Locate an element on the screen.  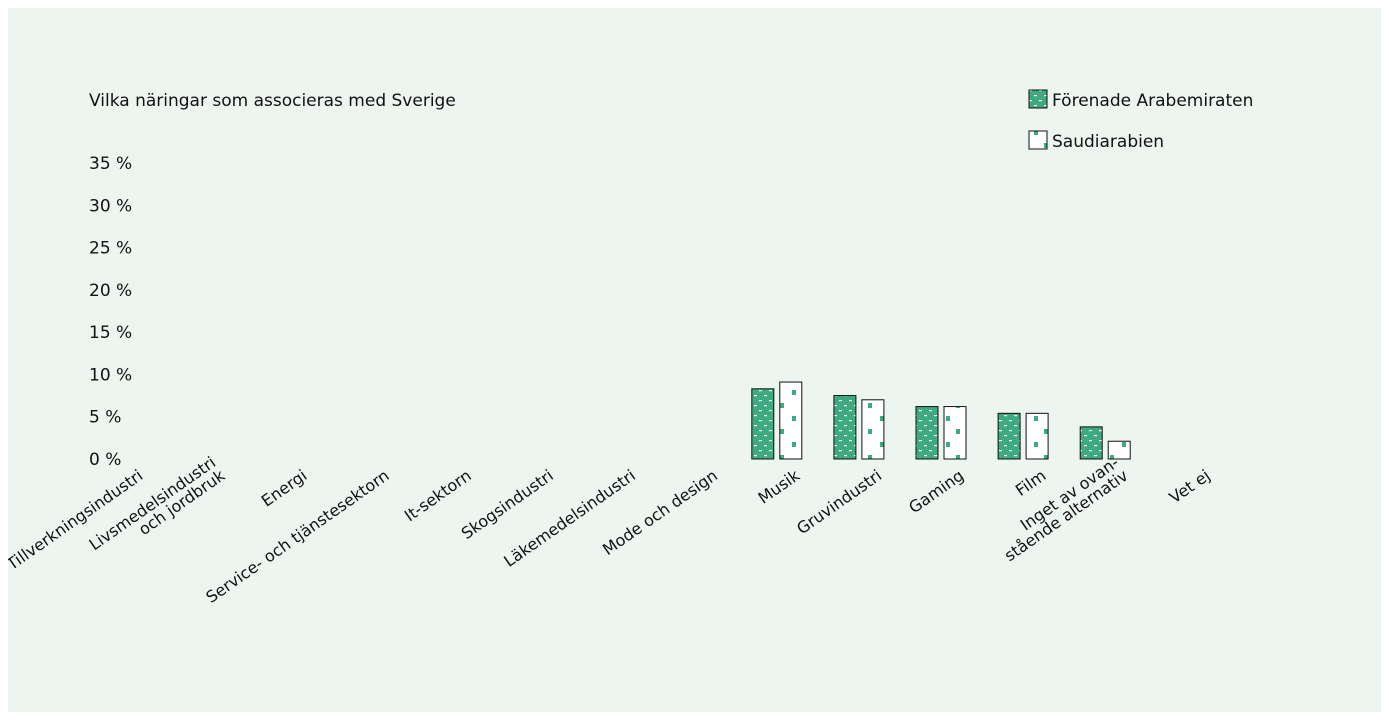
x-tick-label: It-sektorn is located at coordinates (438, 496).